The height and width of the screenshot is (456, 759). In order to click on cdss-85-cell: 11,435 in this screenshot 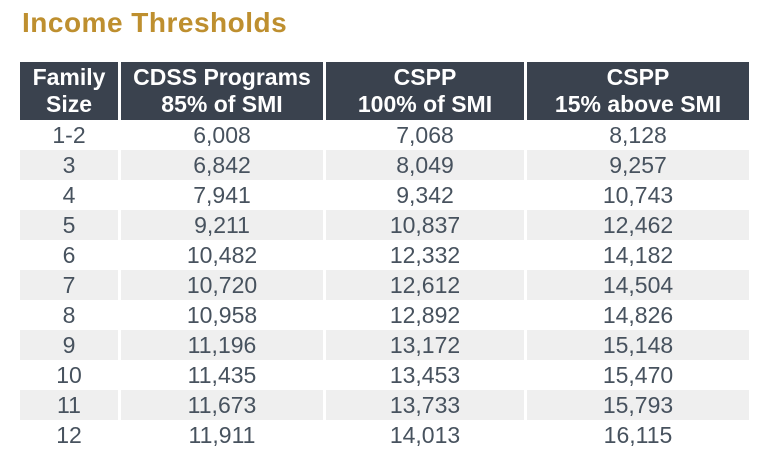, I will do `click(222, 375)`.